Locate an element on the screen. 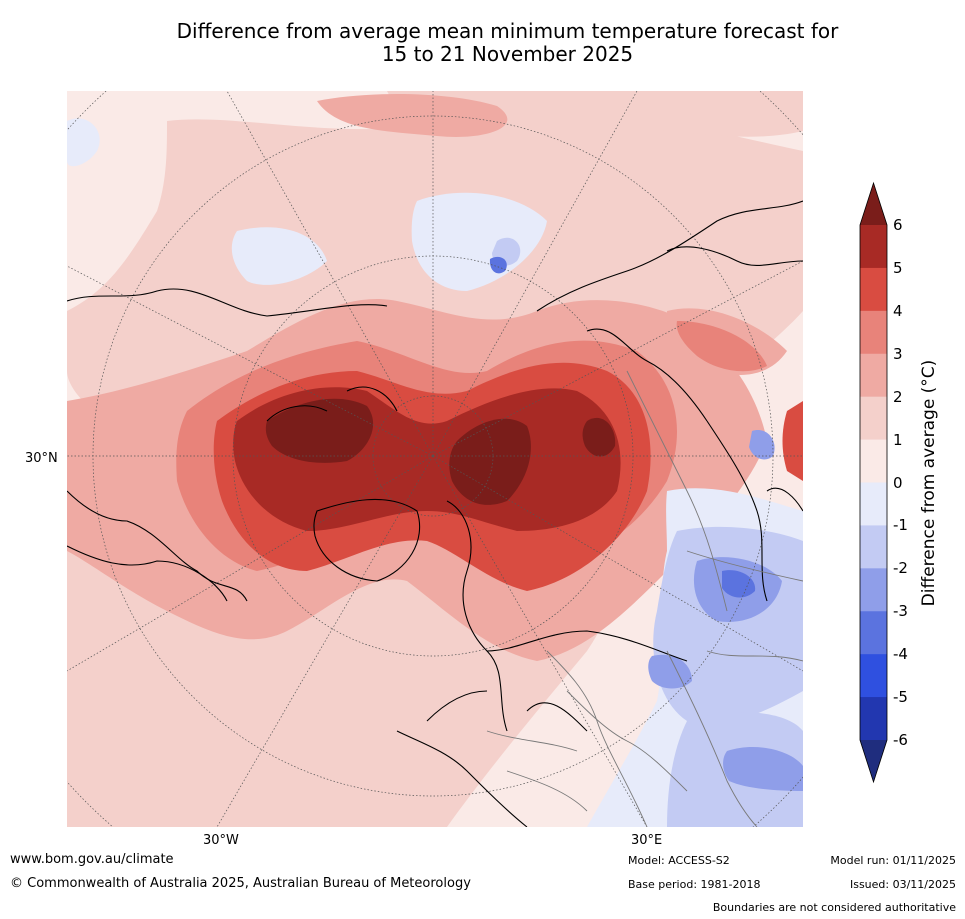 This screenshot has width=965, height=919. colorbar-tick-label: 2 is located at coordinates (898, 396).